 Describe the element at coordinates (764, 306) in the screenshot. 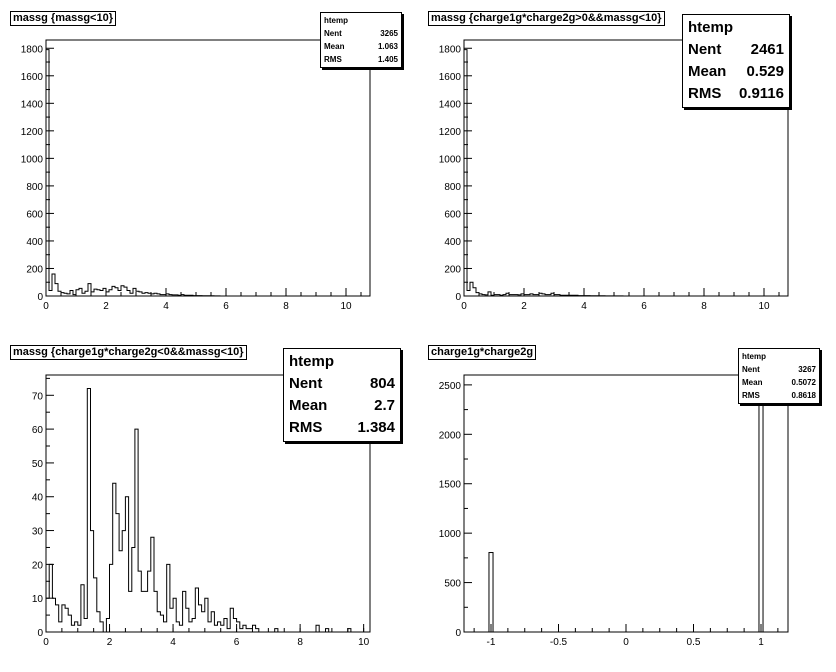

I see `chart2-xtick-label-5: 10` at that location.